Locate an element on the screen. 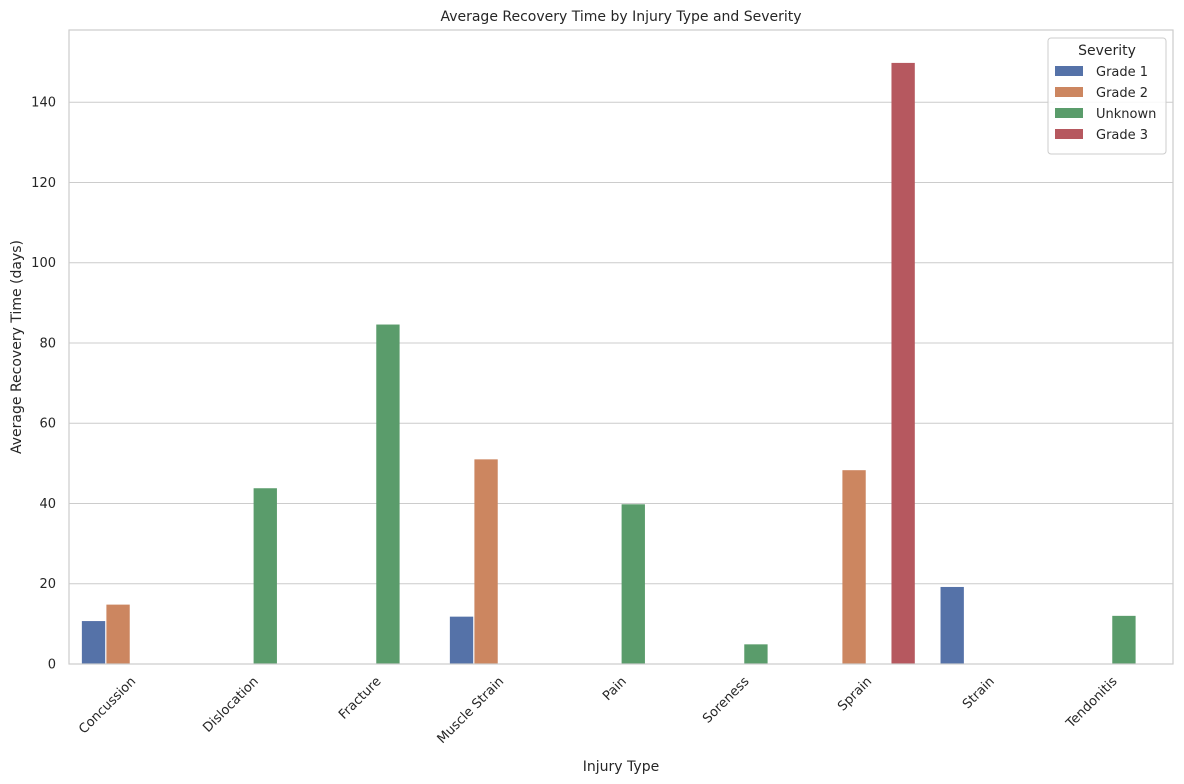 Image resolution: width=1184 pixels, height=784 pixels. legend-label: Grade 3 is located at coordinates (1122, 135).